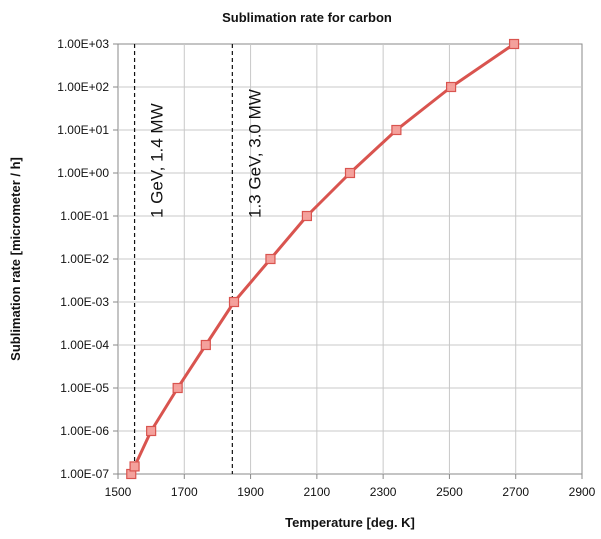 The width and height of the screenshot is (601, 539). I want to click on reference-line-label: 1 GeV, 1.4 MW, so click(157, 160).